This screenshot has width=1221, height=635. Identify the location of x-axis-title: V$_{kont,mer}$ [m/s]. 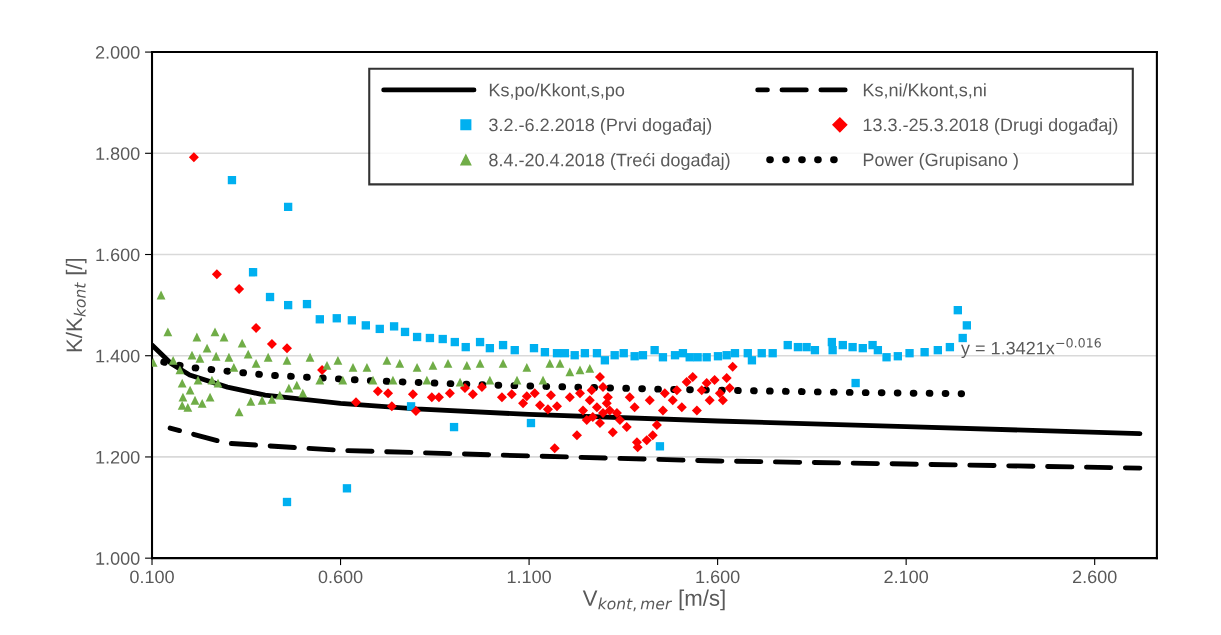
(653, 600).